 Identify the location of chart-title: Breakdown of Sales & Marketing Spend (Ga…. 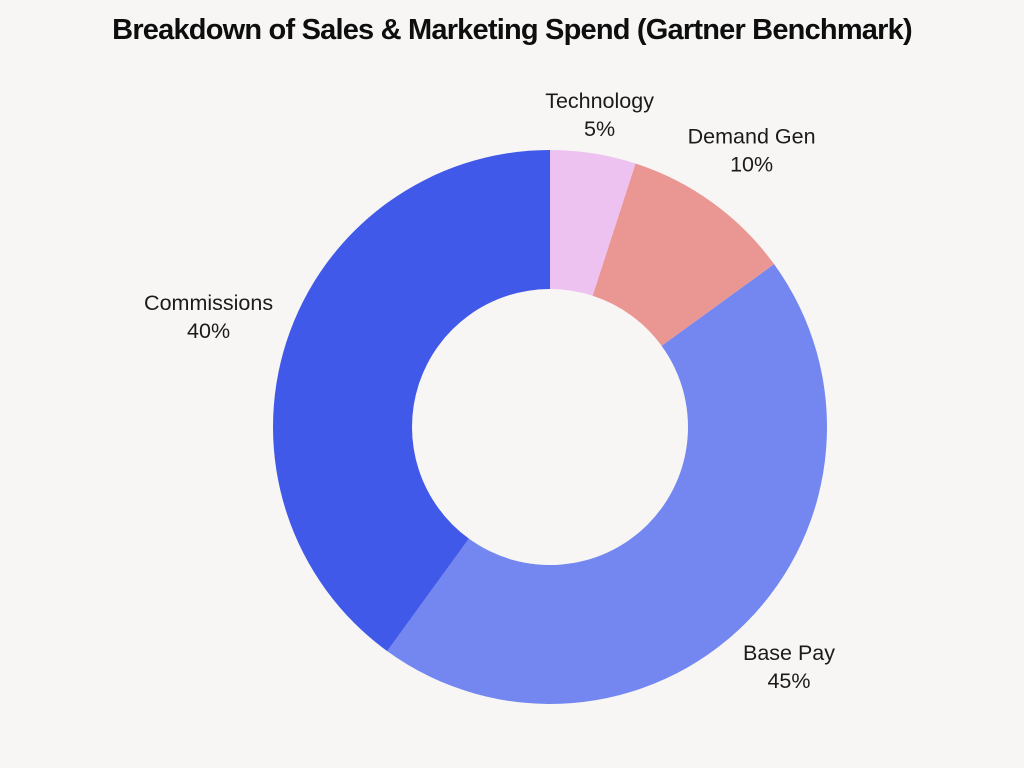
(512, 30).